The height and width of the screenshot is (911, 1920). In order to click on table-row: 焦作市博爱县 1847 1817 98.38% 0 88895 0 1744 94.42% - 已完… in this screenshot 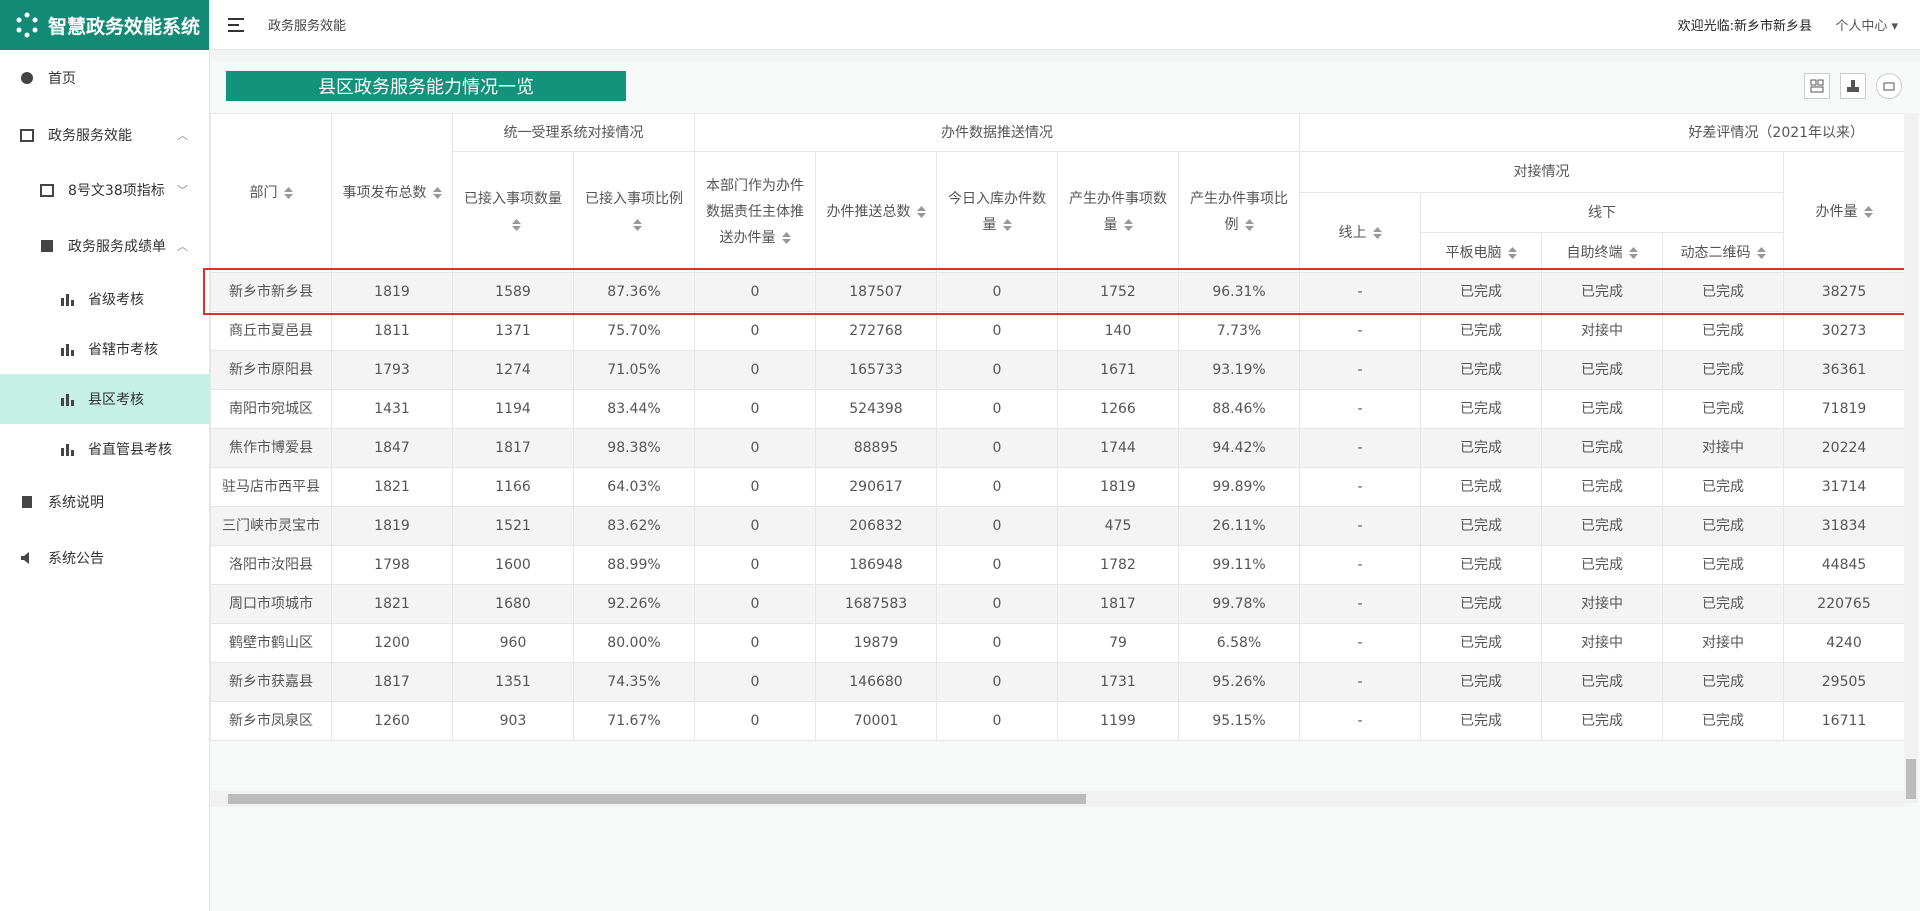, I will do `click(1058, 448)`.